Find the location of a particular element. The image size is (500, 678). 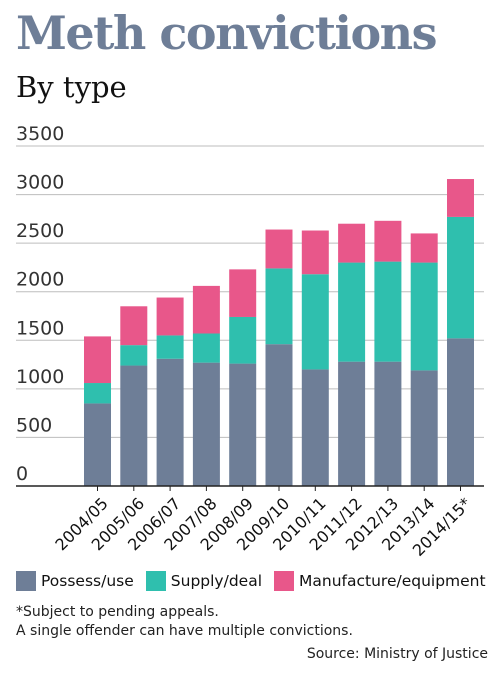

chart-subtitle: By type is located at coordinates (71, 87).